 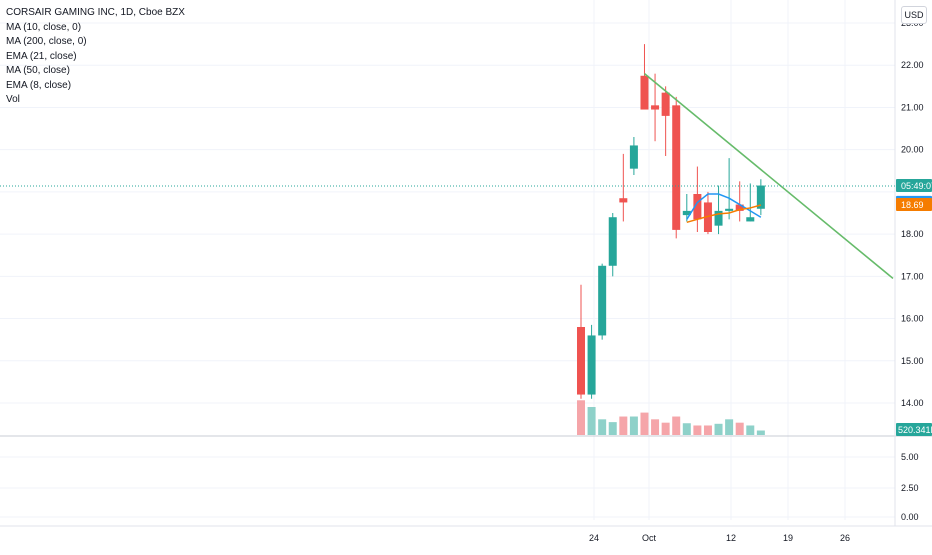 I want to click on time-tick-label: 19, so click(x=788, y=538).